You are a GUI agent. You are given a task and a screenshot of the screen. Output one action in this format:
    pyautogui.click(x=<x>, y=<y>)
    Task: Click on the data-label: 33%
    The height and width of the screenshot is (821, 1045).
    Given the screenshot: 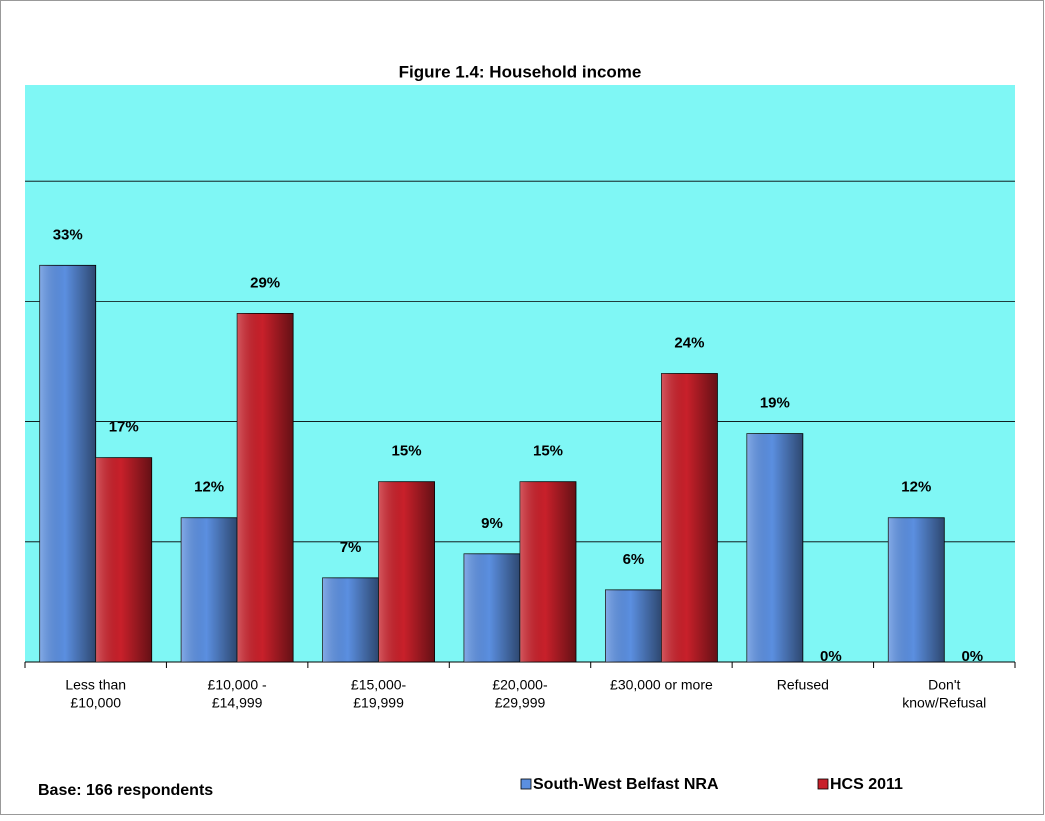 What is the action you would take?
    pyautogui.click(x=68, y=234)
    